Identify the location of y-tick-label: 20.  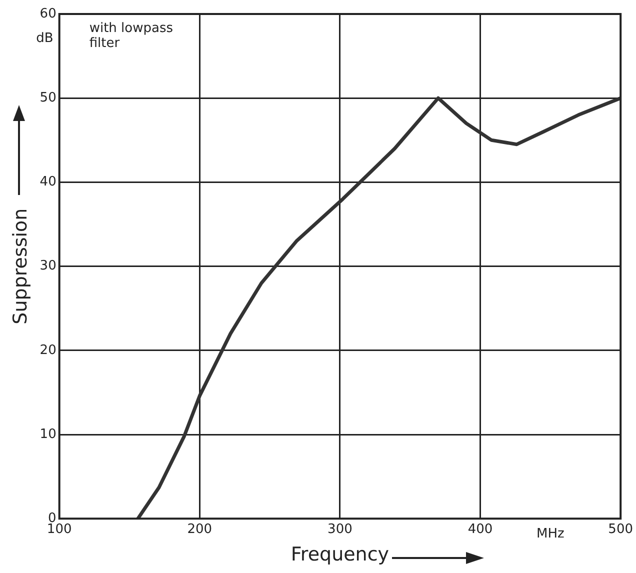
(48, 350).